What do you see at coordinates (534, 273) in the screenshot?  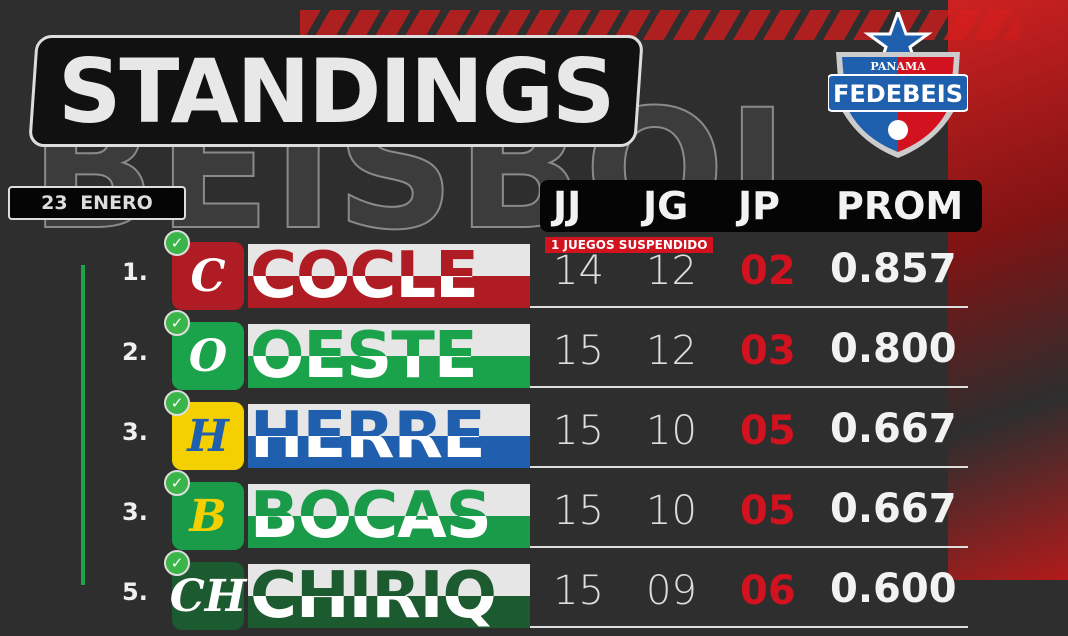 I see `standings-row: 1. C ✓ COCLE 14 12 02 0.857` at bounding box center [534, 273].